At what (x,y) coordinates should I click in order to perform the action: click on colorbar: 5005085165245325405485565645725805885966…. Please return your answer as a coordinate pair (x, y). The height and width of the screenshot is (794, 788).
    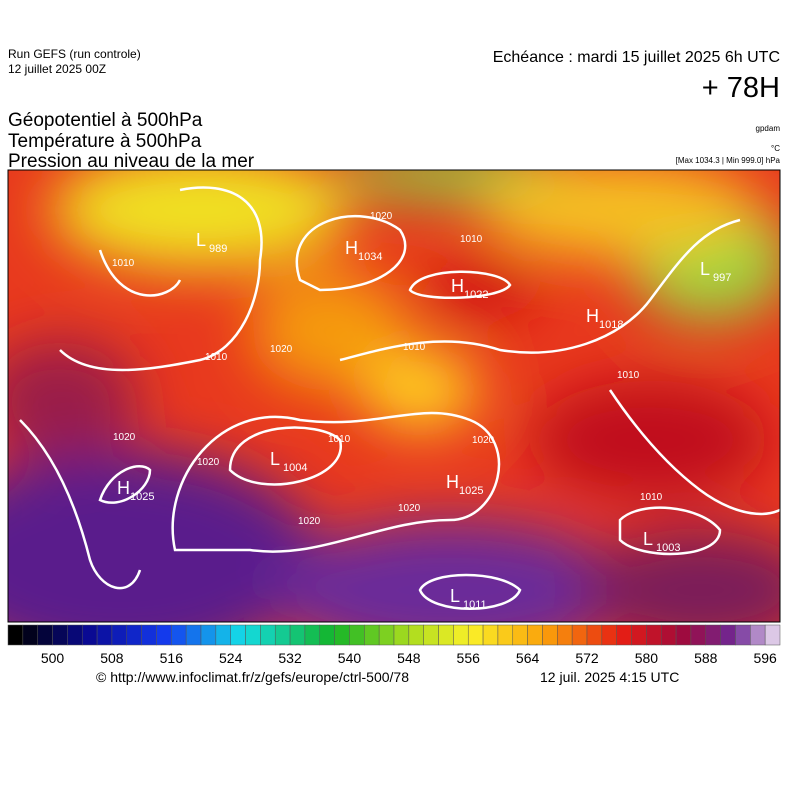
    Looking at the image, I should click on (394, 645).